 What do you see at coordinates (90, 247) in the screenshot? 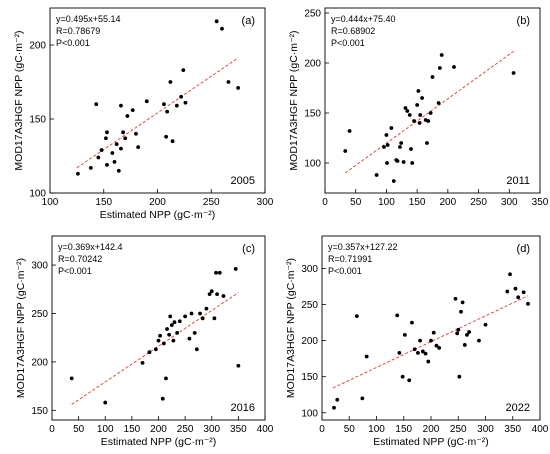
I see `regression-equation: y=0.369x+142.4` at bounding box center [90, 247].